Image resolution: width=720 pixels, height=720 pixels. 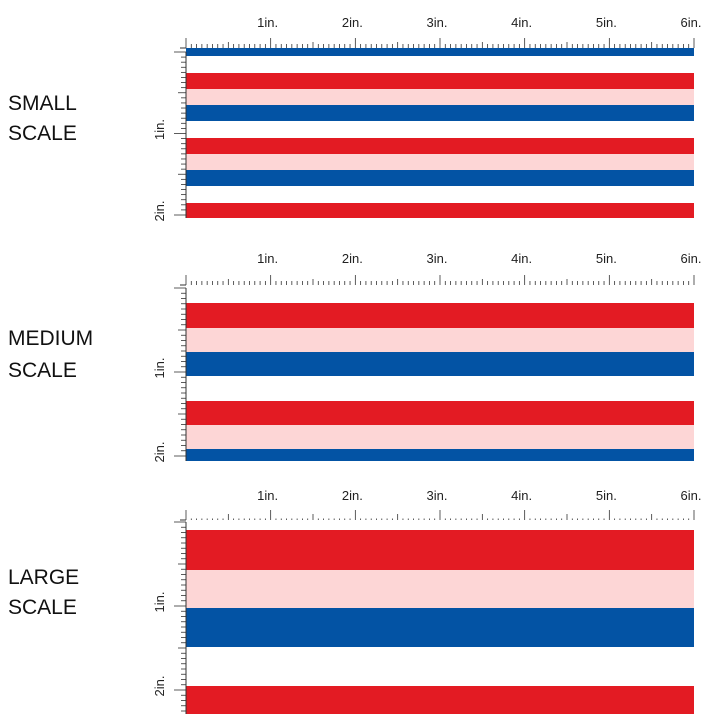 I want to click on scale-label: LARGE SCALE, so click(x=43, y=592).